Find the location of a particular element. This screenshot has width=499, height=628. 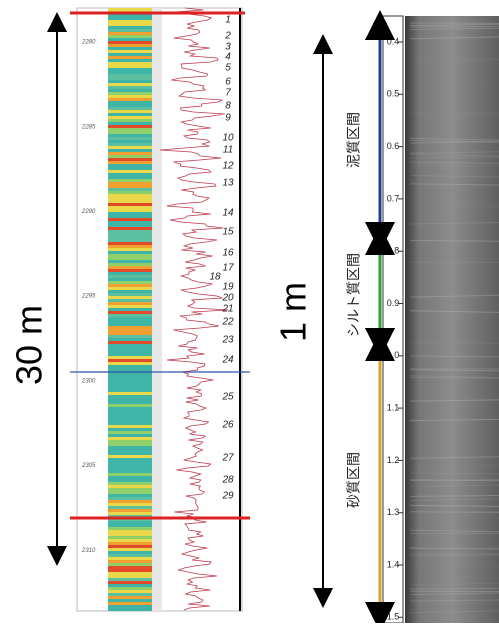

depth-tick-label: 1.2 is located at coordinates (393, 460).